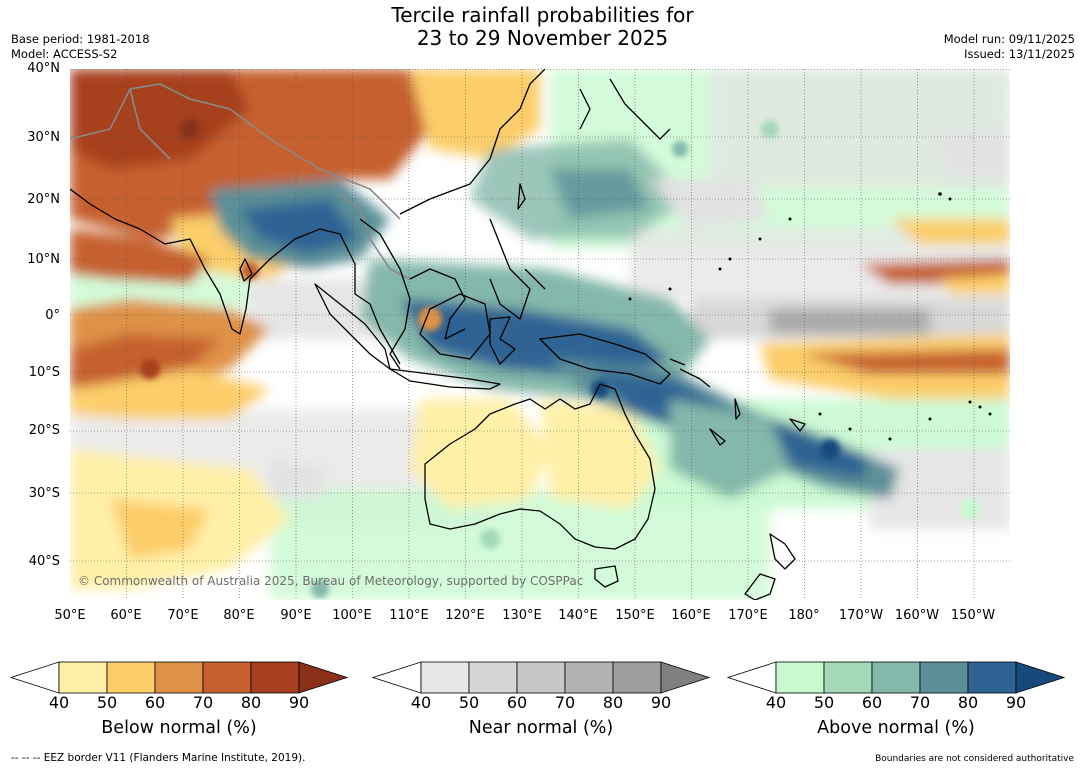 The height and width of the screenshot is (770, 1085). I want to click on legend-title-near: Near normal (%), so click(541, 728).